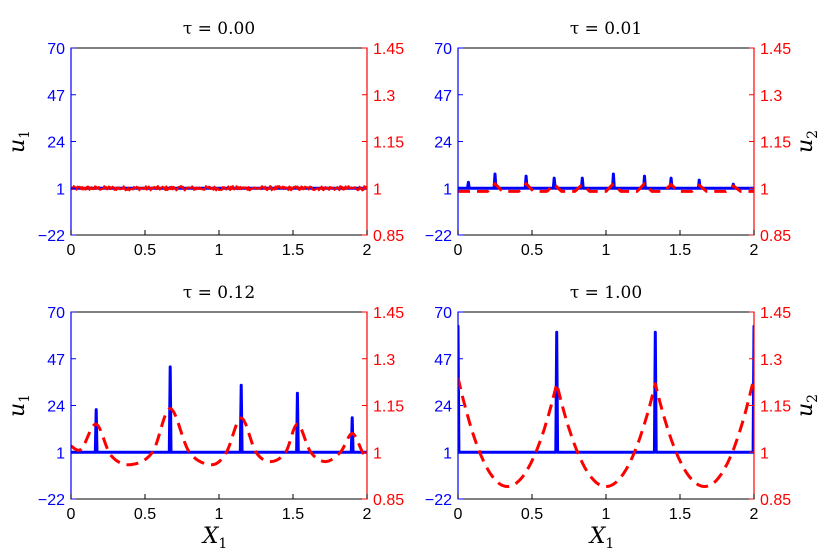  Describe the element at coordinates (219, 29) in the screenshot. I see `chart-title: τ = 0.00` at that location.